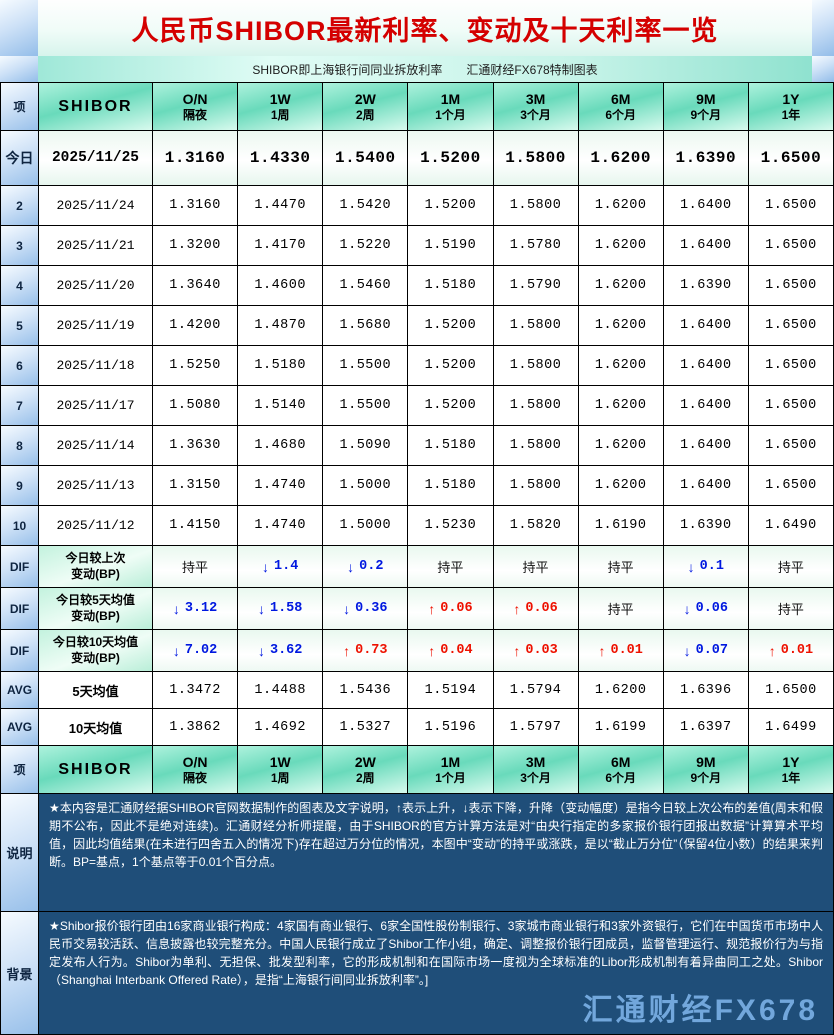  I want to click on average-rate-value: 1.6199, so click(621, 727).